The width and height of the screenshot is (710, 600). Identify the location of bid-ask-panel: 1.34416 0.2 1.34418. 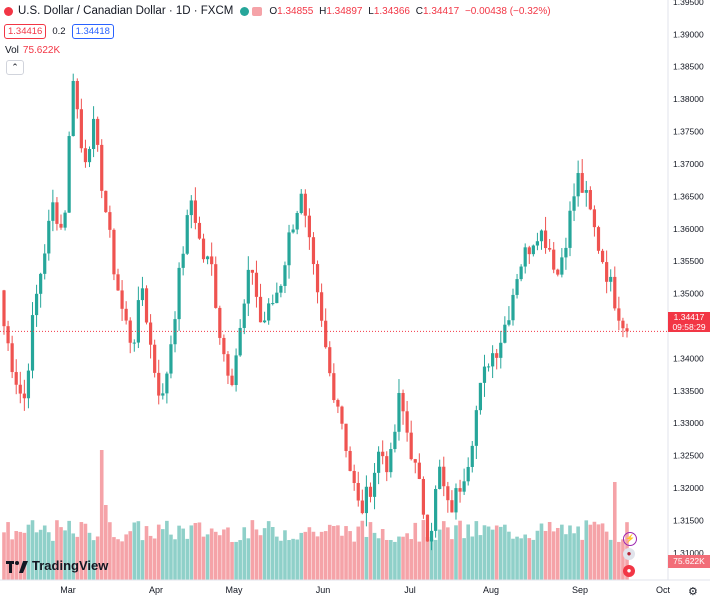
(59, 31).